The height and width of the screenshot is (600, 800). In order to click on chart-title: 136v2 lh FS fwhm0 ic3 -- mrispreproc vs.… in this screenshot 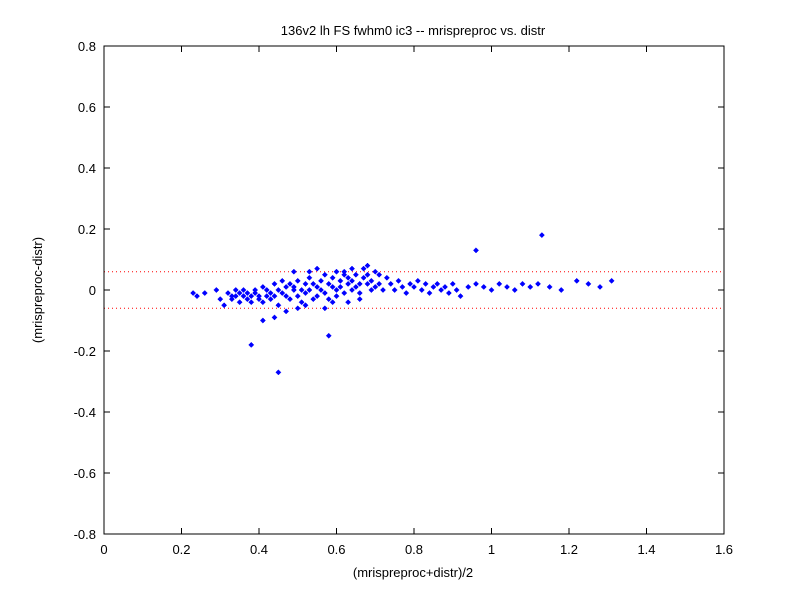, I will do `click(413, 30)`.